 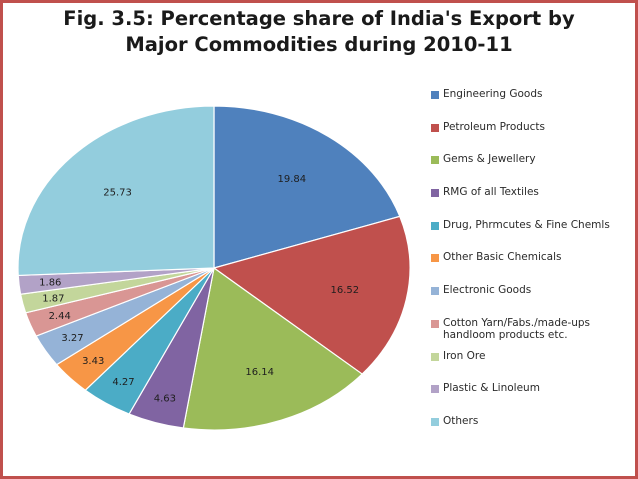 I want to click on legend-item-engineering-goods: Engineering Goods, so click(x=531, y=104).